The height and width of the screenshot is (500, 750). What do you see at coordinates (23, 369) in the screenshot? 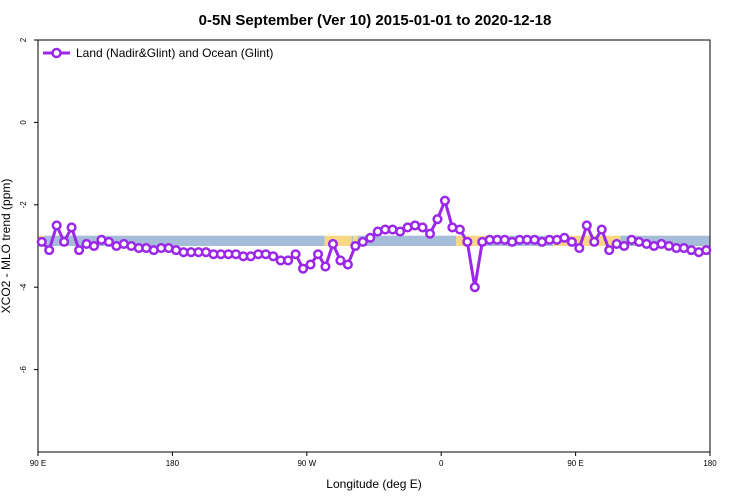
I see `y-tick-label: -6` at bounding box center [23, 369].